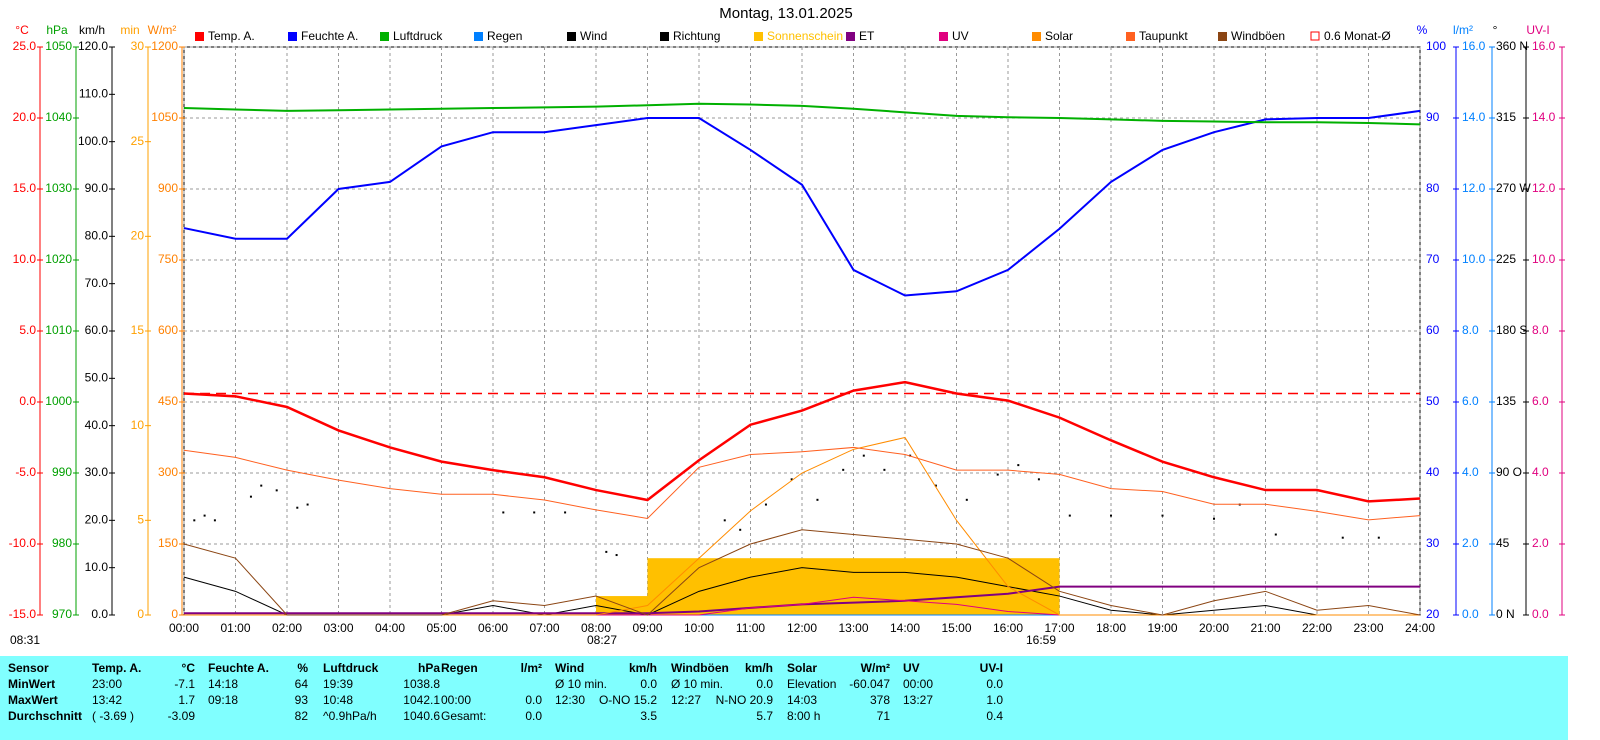  Describe the element at coordinates (223, 684) in the screenshot. I see `table-cell: 14:18` at that location.